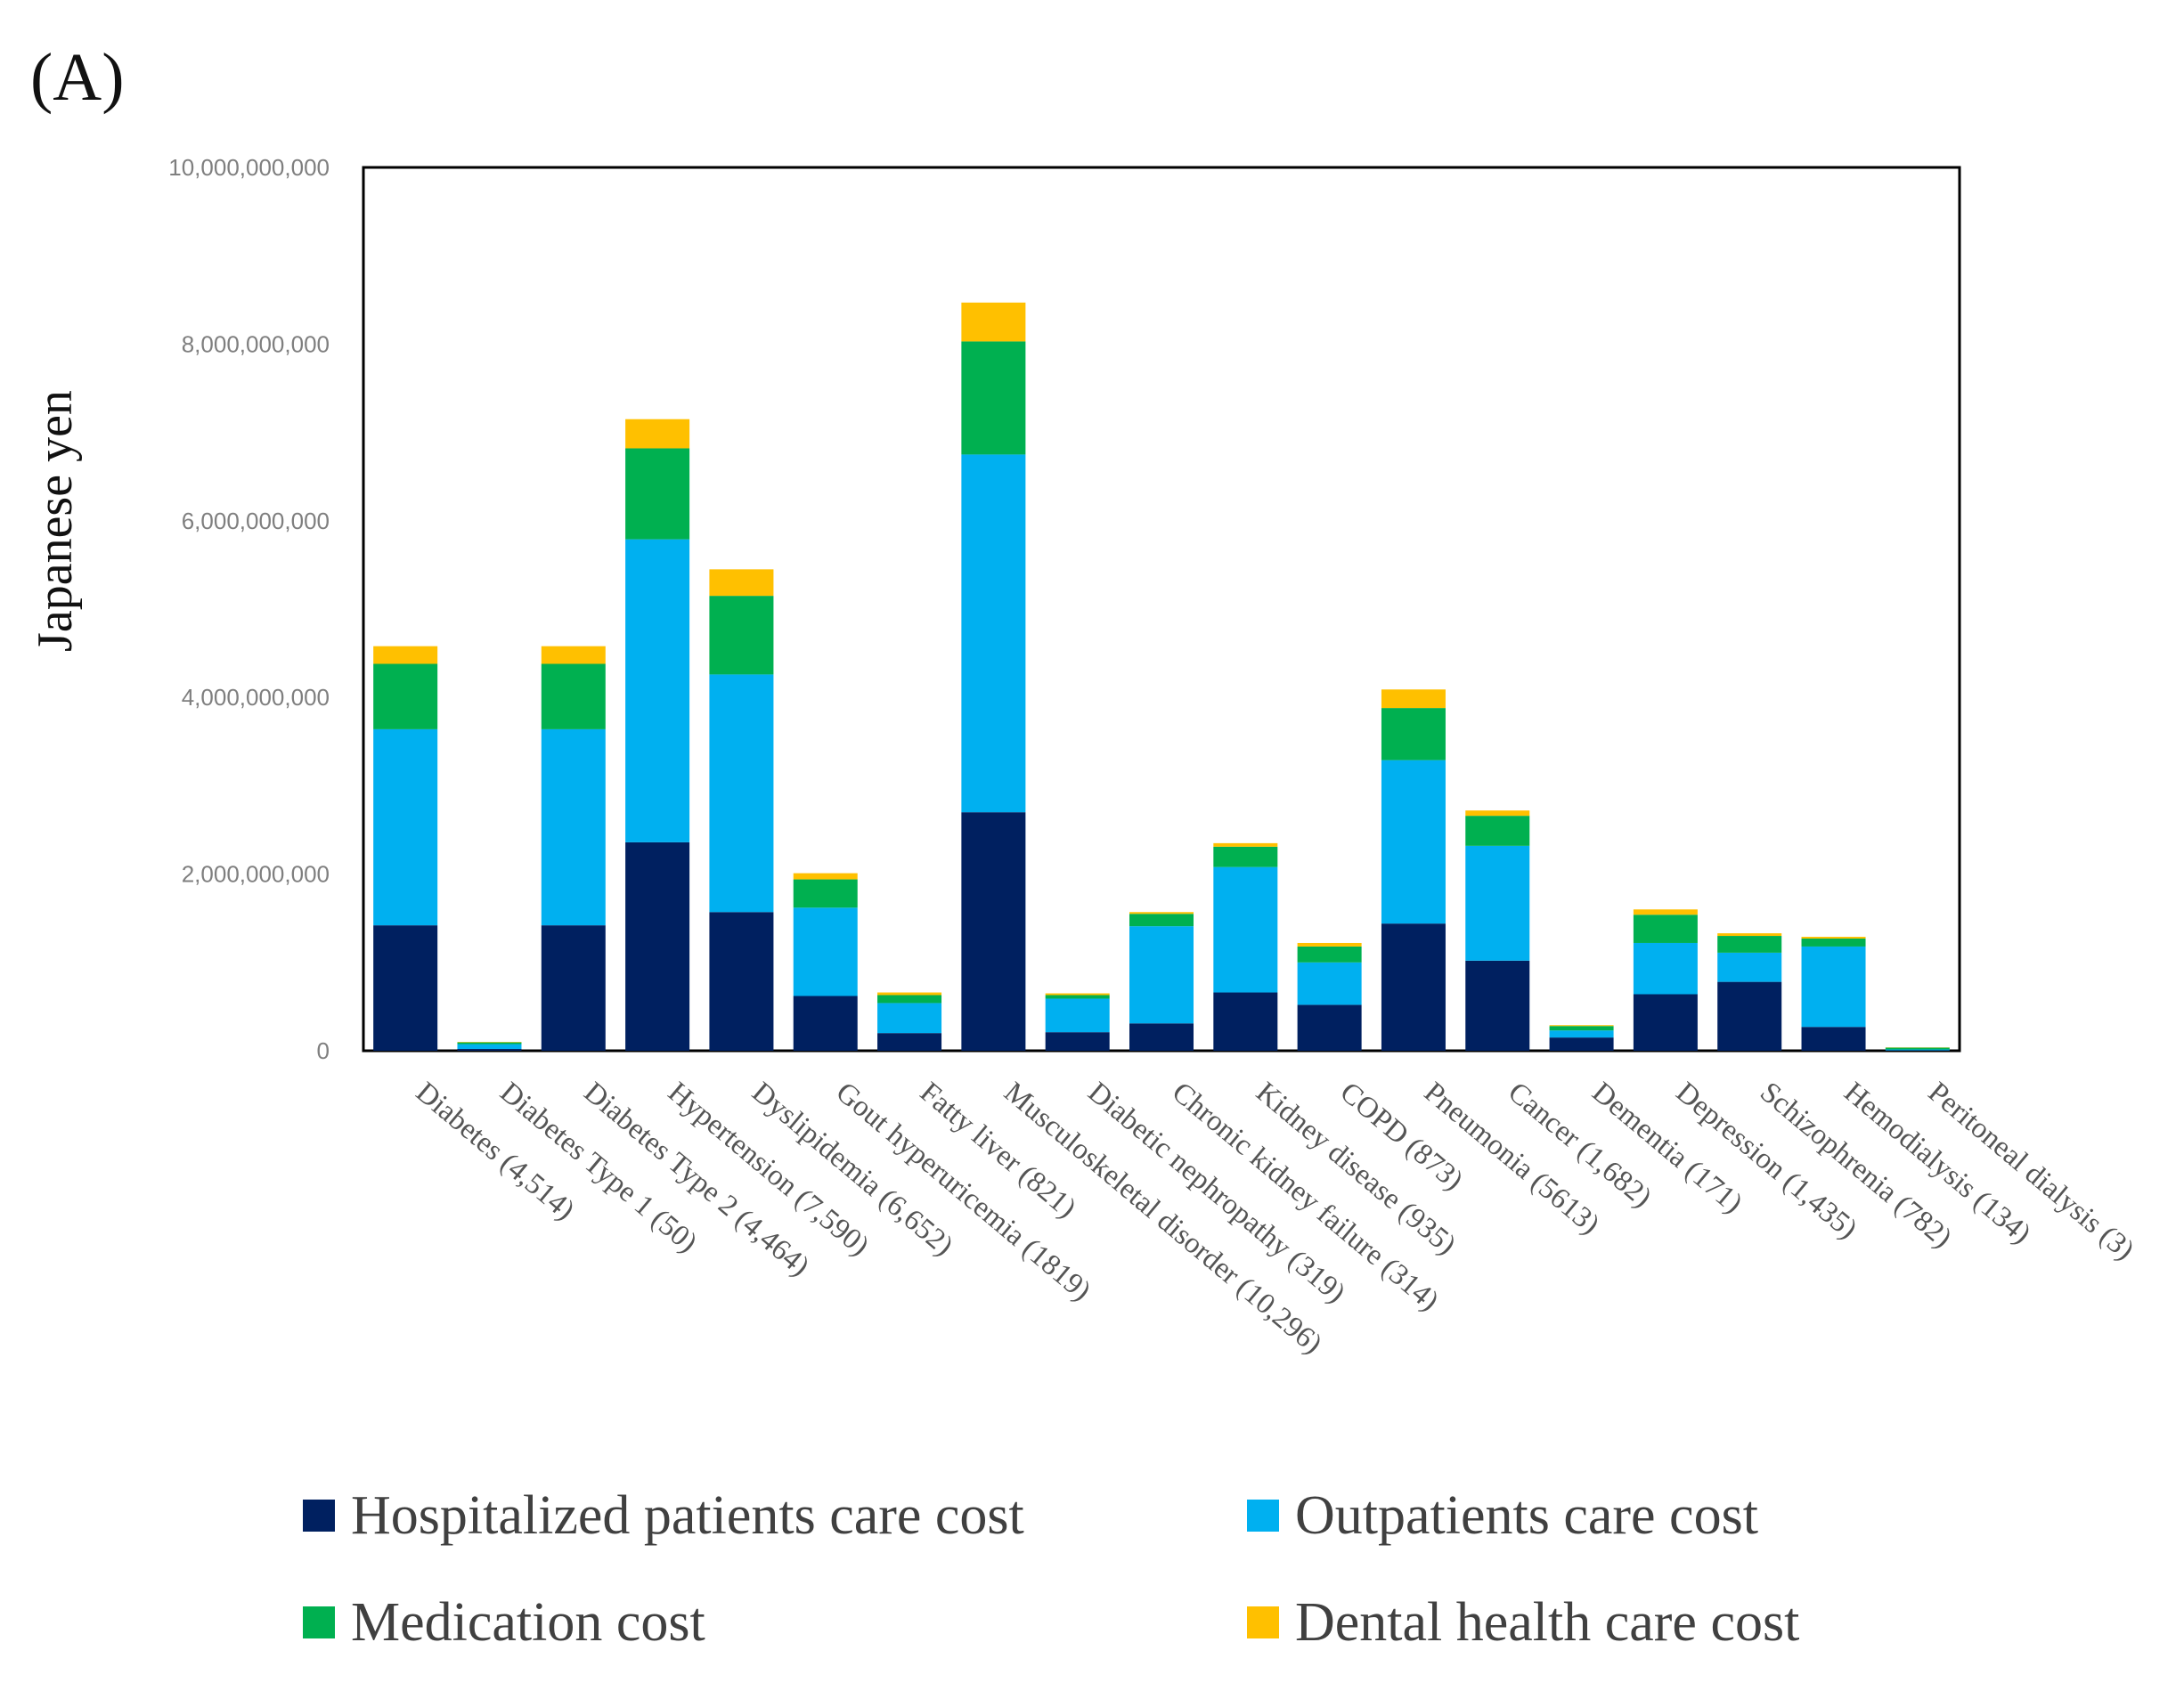 Image resolution: width=2184 pixels, height=1683 pixels. What do you see at coordinates (1526, 1515) in the screenshot?
I see `legend-label: Outpatients care cost` at bounding box center [1526, 1515].